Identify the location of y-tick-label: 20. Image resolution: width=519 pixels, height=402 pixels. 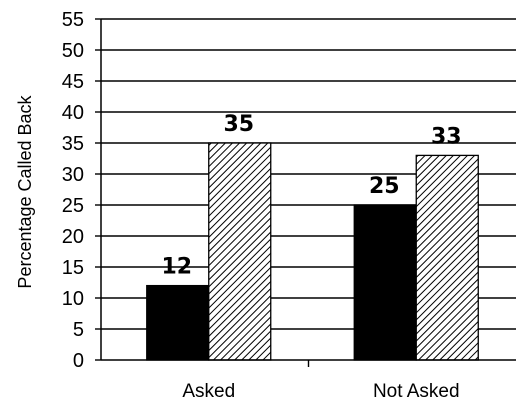
(73, 237).